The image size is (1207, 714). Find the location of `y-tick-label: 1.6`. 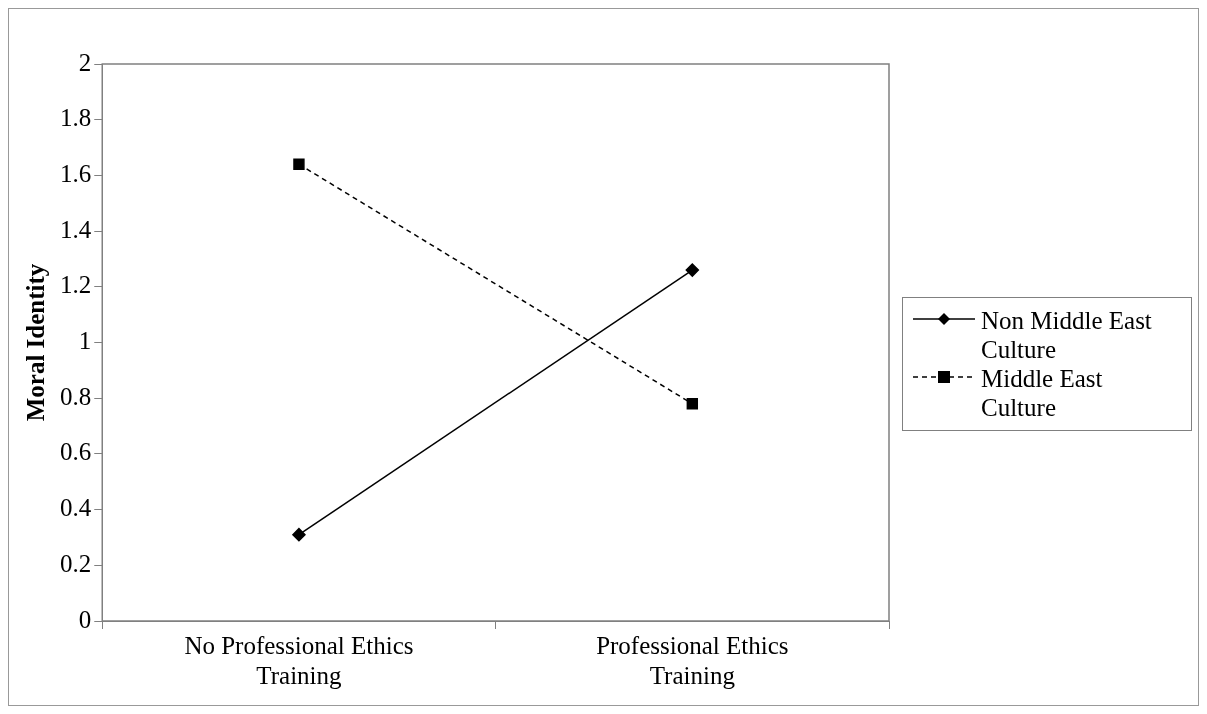

y-tick-label: 1.6 is located at coordinates (76, 173).